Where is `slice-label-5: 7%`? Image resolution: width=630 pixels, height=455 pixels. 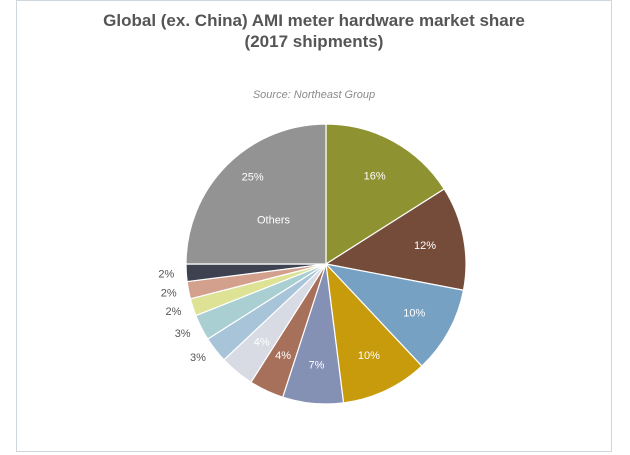 slice-label-5: 7% is located at coordinates (317, 365).